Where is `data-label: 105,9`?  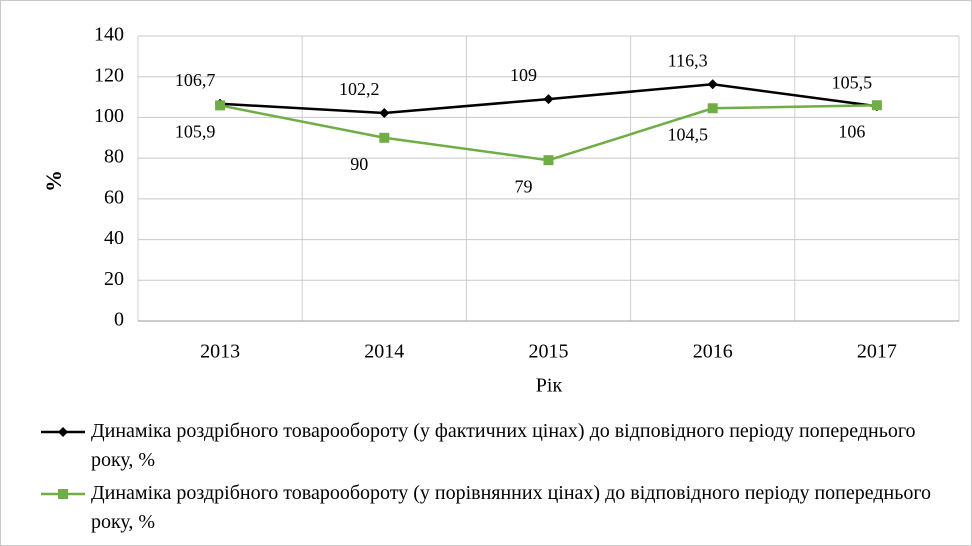 data-label: 105,9 is located at coordinates (195, 132).